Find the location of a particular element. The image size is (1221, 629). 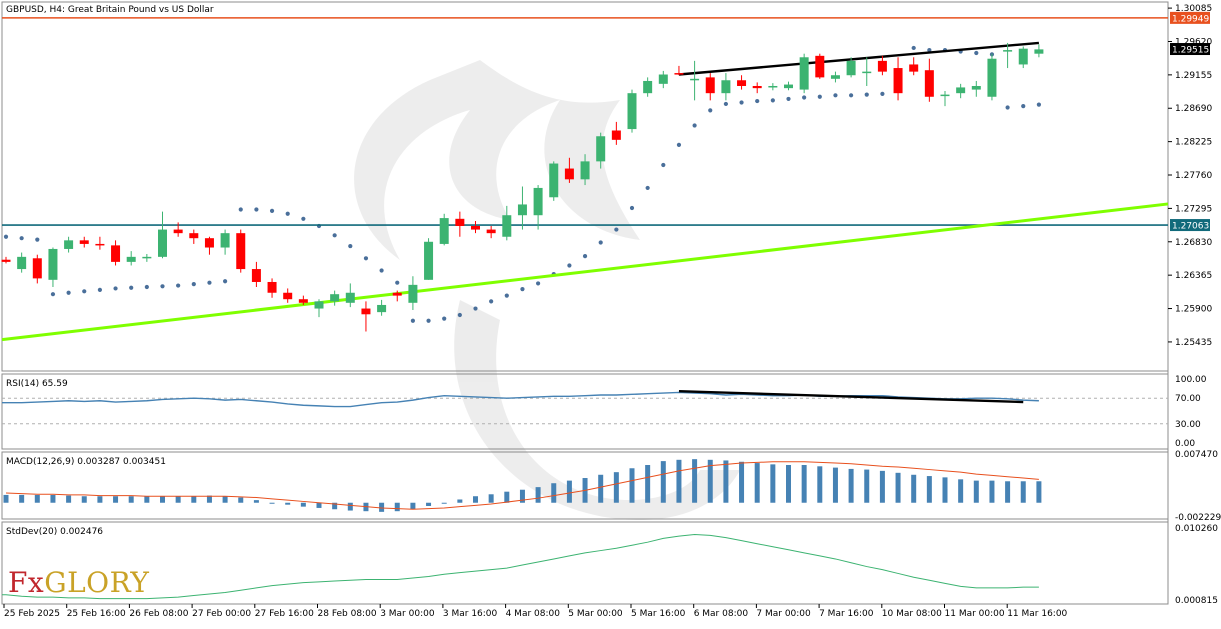

time-tick-label: 25 Feb 16:00 is located at coordinates (96, 614).